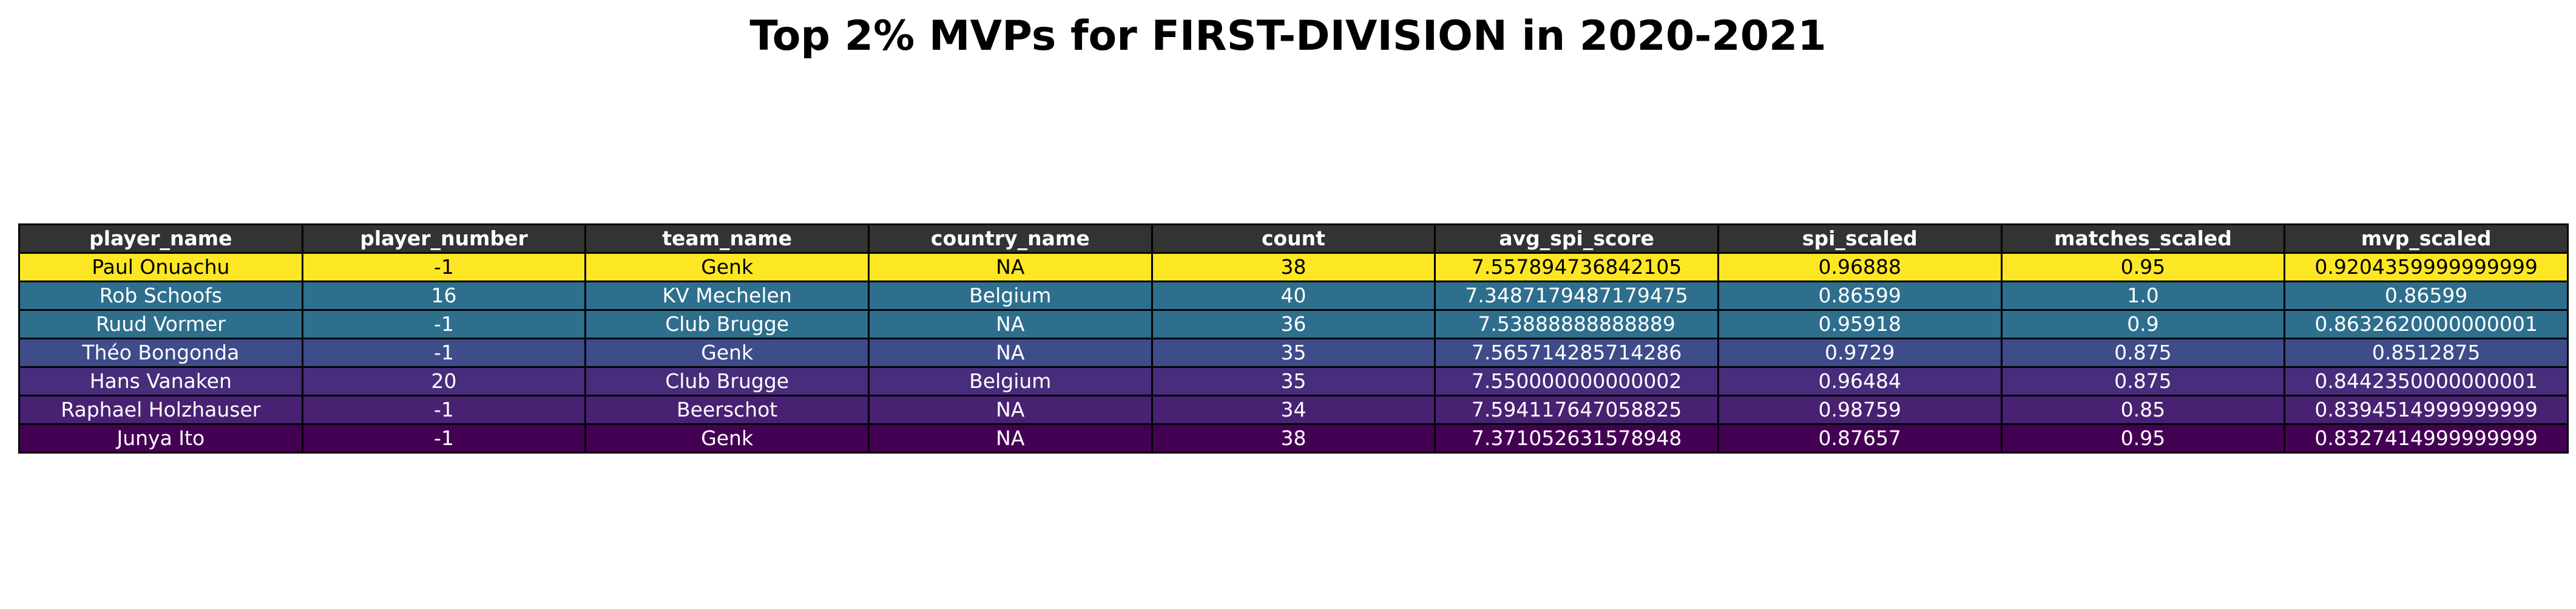  What do you see at coordinates (160, 353) in the screenshot?
I see `cell-player-name: Théo Bongonda` at bounding box center [160, 353].